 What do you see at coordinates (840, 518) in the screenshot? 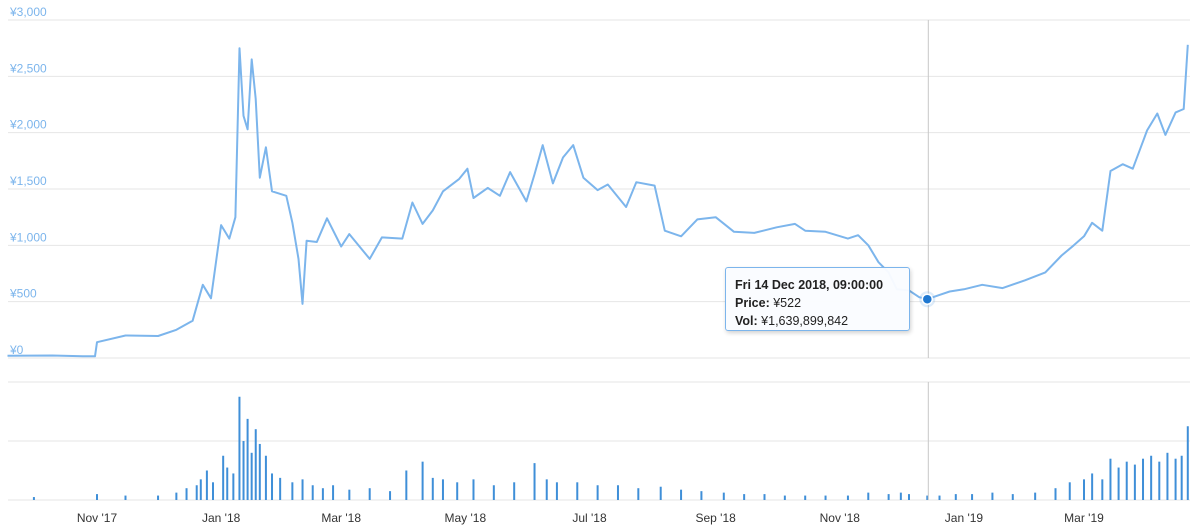
I see `x-tick-label: Nov '18` at bounding box center [840, 518].